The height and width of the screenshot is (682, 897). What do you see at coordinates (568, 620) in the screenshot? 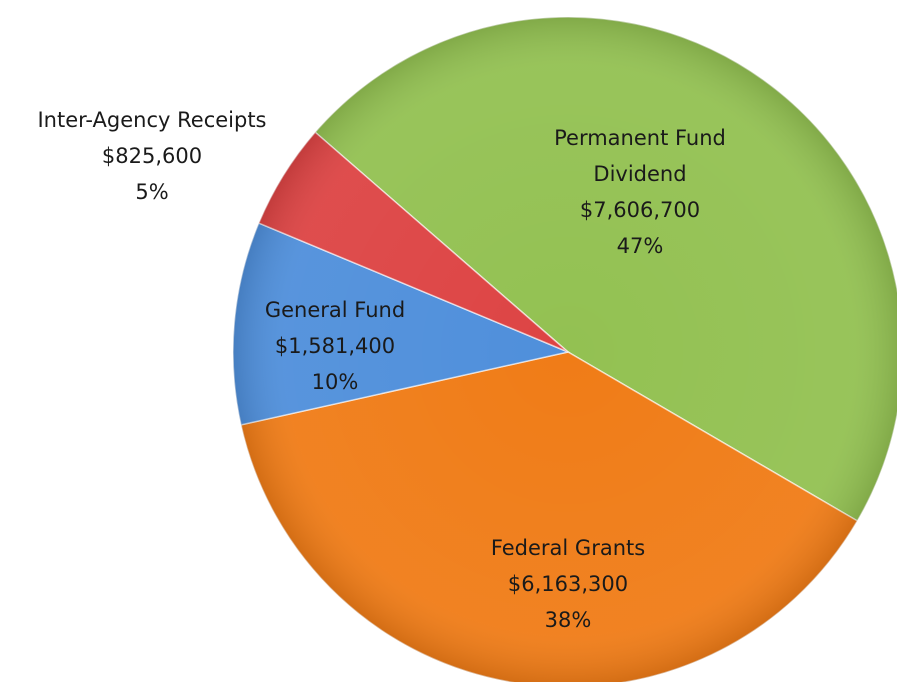
I see `percent-label: 38%` at bounding box center [568, 620].